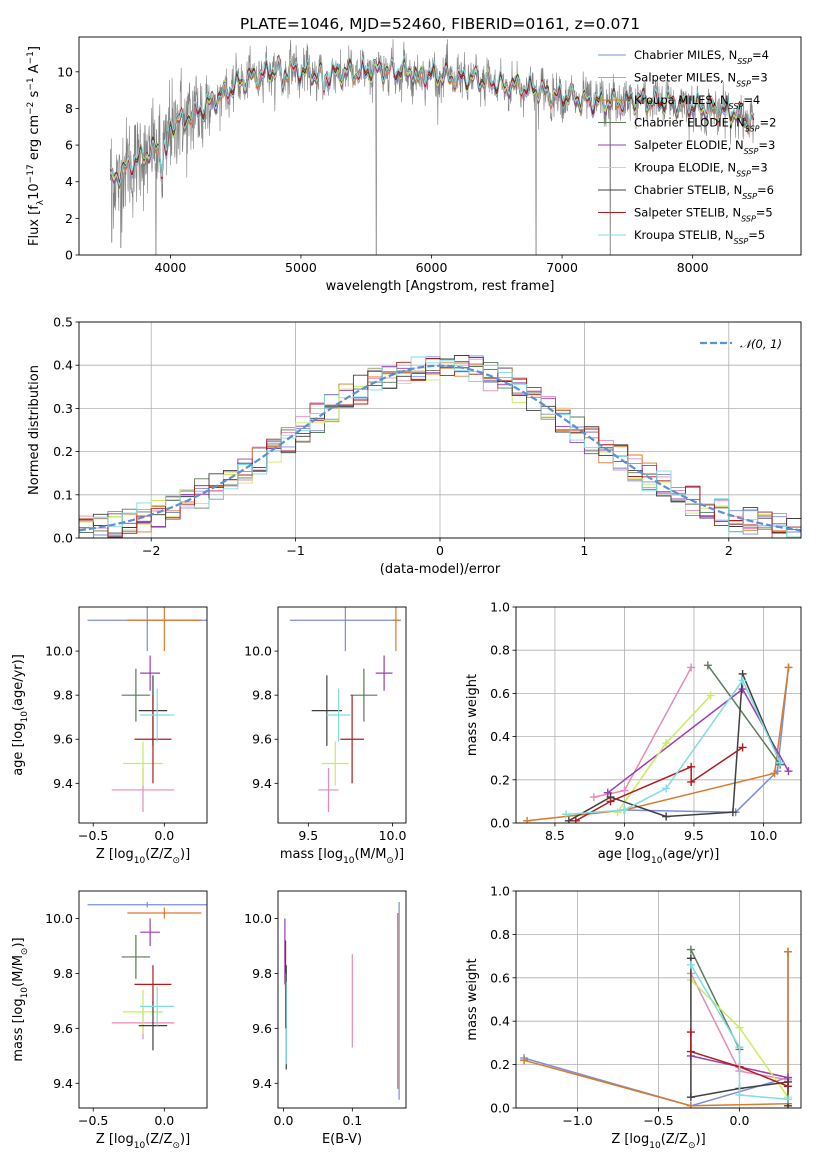 The height and width of the screenshot is (1170, 819). I want to click on legend-entry-chabrier-miles: Chabrier MILES, NSSP=4, so click(683, 57).